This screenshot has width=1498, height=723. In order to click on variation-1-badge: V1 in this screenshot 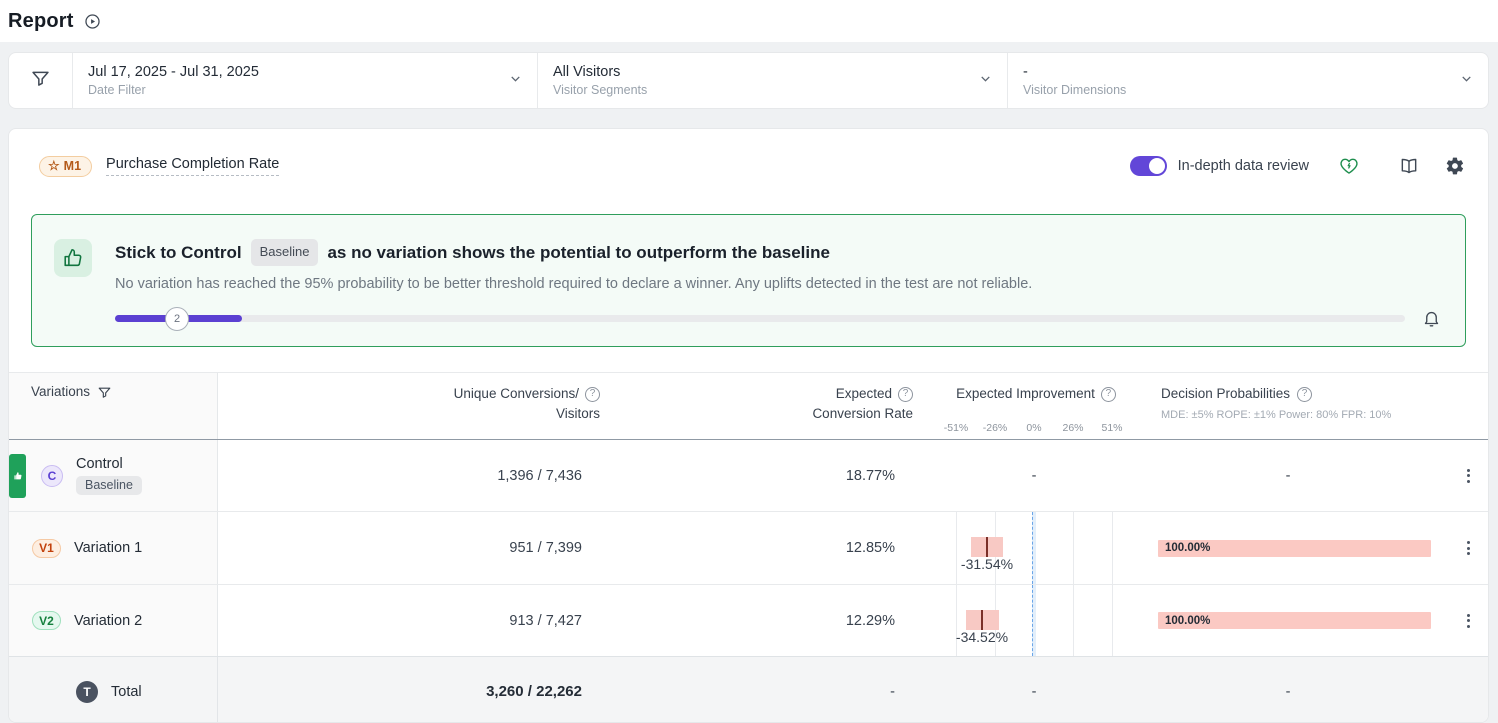, I will do `click(46, 548)`.